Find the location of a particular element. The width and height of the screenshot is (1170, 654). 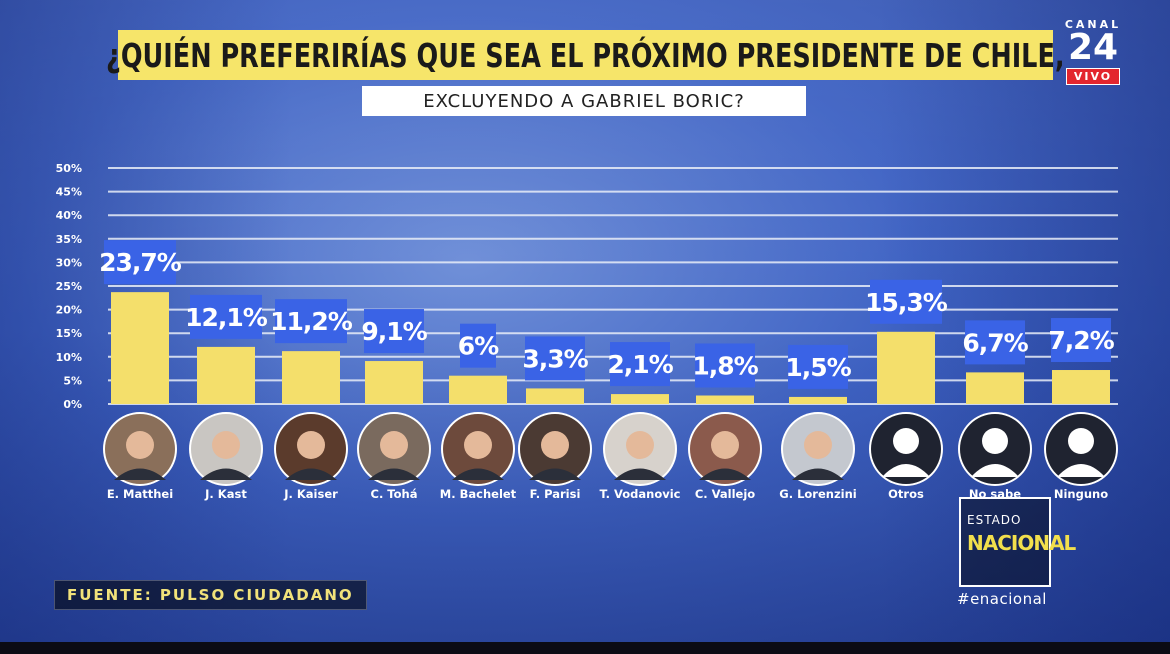

y-tick-label: 35% is located at coordinates (69, 239).